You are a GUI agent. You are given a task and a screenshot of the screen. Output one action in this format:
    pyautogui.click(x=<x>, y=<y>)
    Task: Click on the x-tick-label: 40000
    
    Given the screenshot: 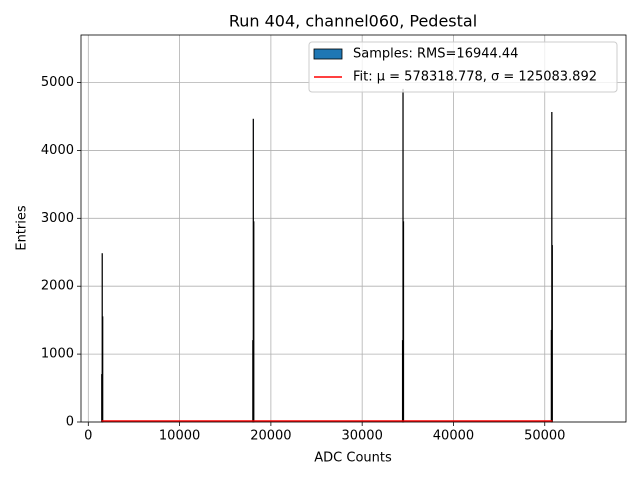 What is the action you would take?
    pyautogui.click(x=453, y=436)
    